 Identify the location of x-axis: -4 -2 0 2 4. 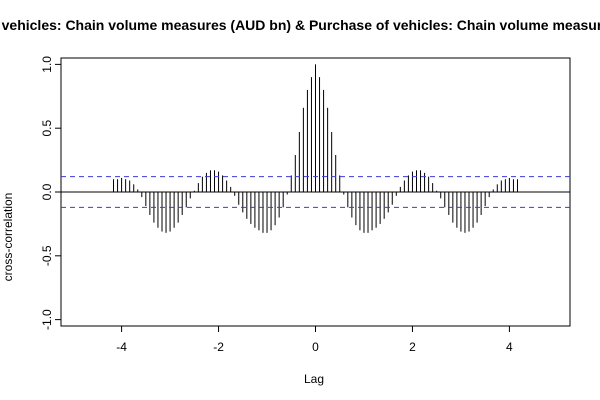
(314, 340).